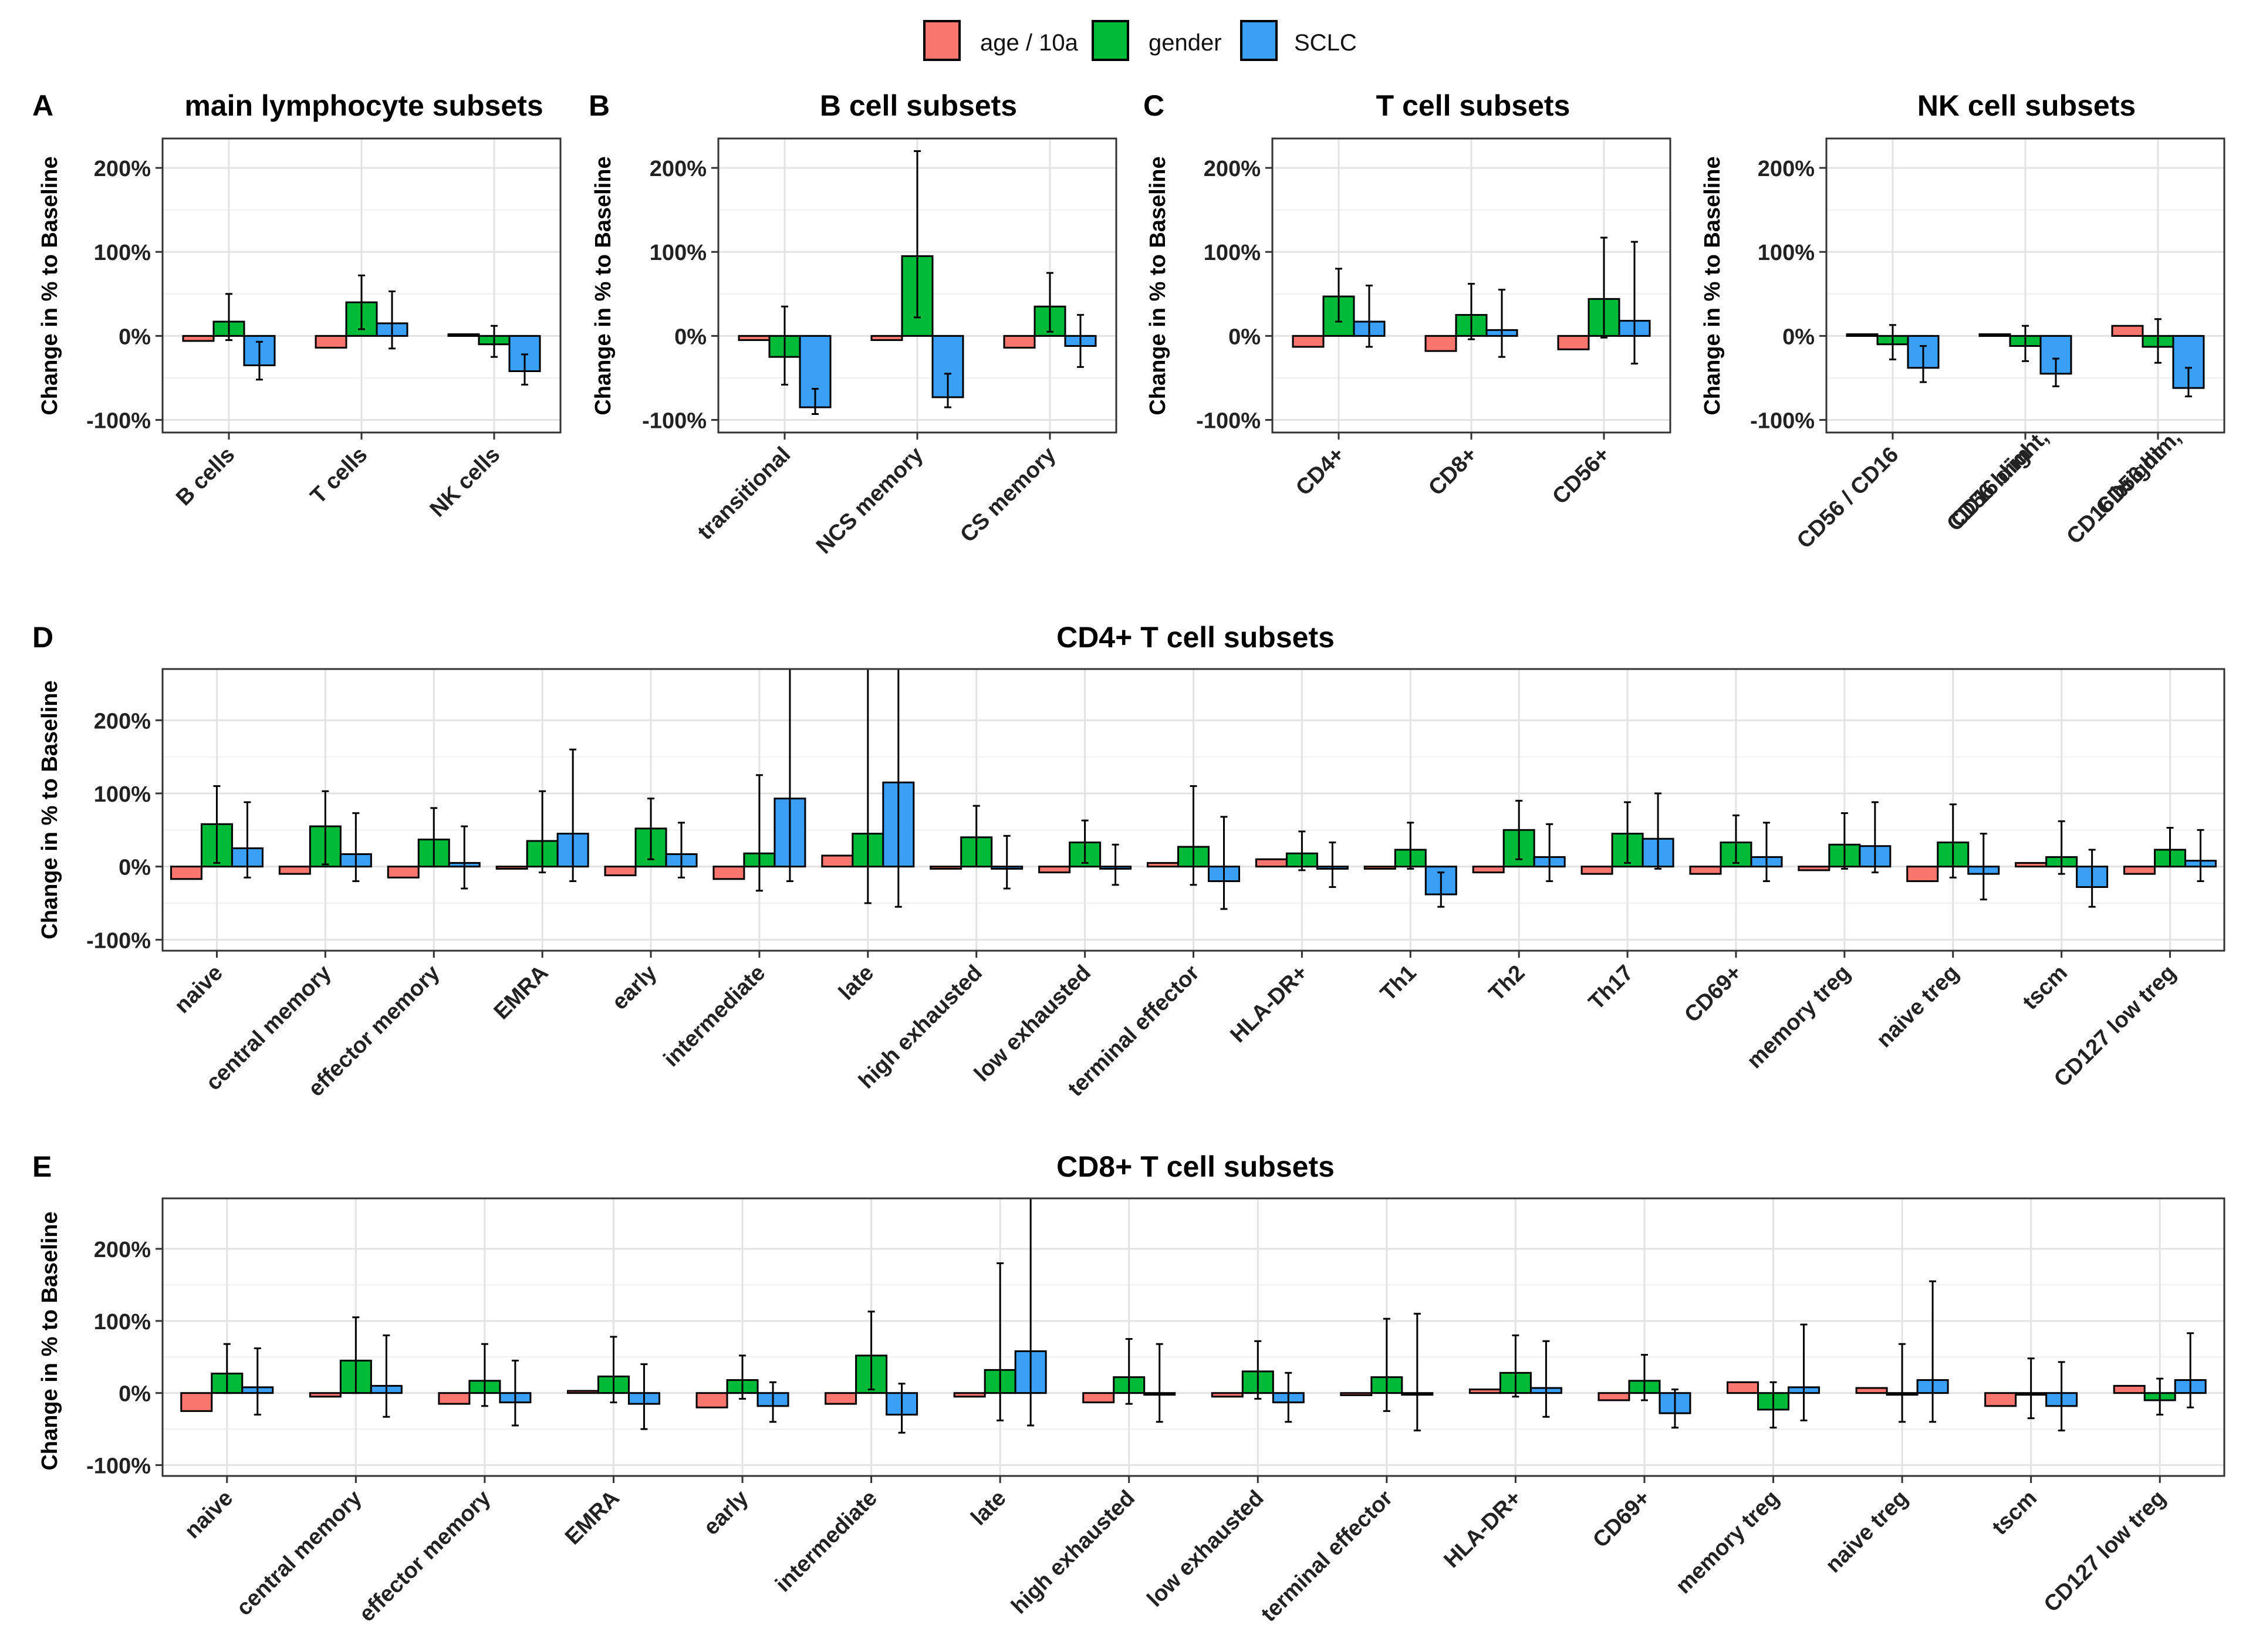 The width and height of the screenshot is (2246, 1652). Describe the element at coordinates (50, 809) in the screenshot. I see `y-axis-title-d: Change in % to Baseline` at that location.